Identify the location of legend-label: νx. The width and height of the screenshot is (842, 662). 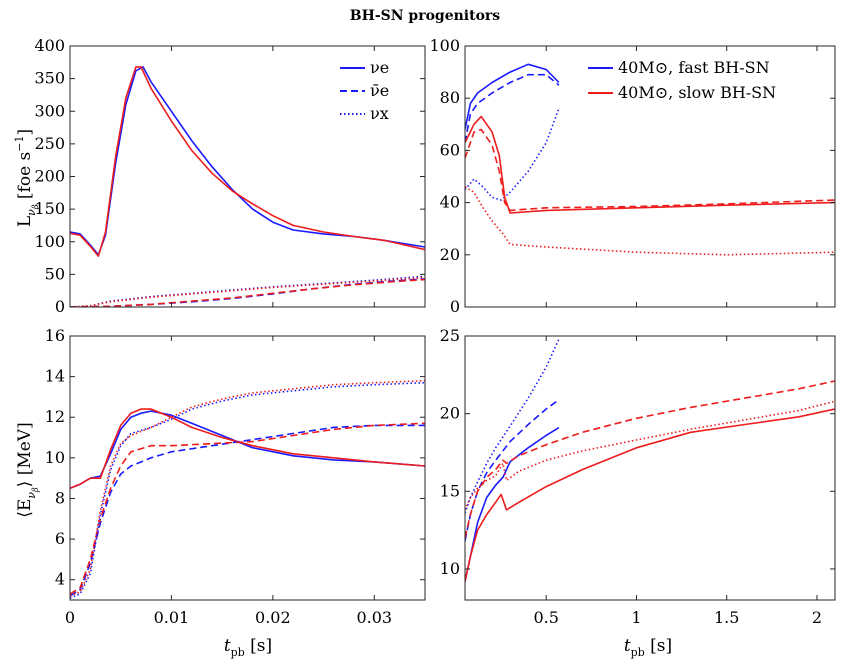
(379, 113).